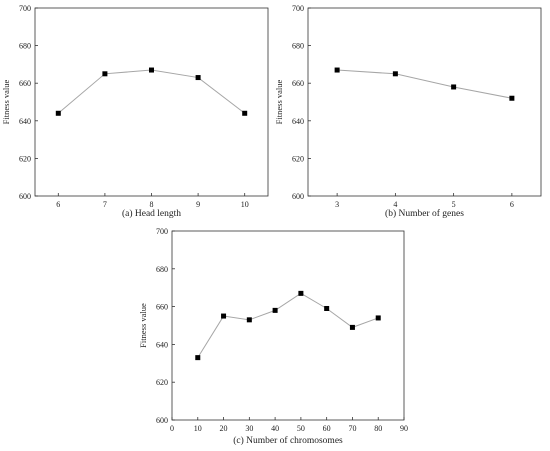  What do you see at coordinates (224, 428) in the screenshot?
I see `x-tick-label: 20` at bounding box center [224, 428].